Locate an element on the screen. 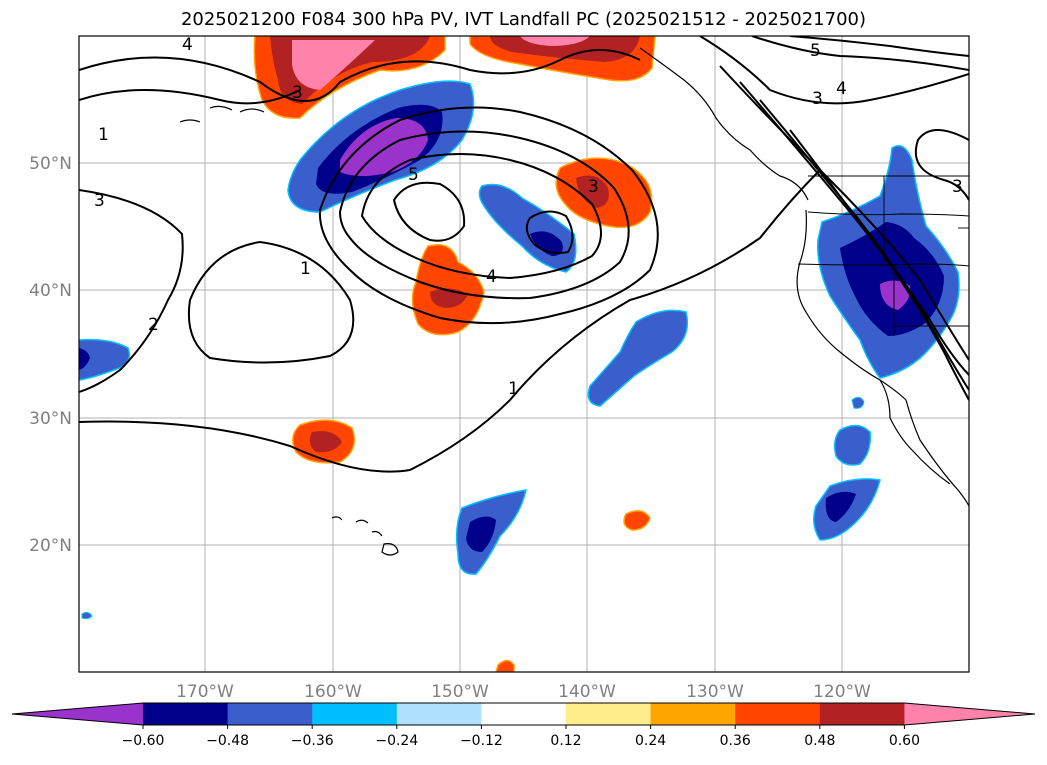 This screenshot has width=1047, height=765. colorbar-tick-label: 0.12 is located at coordinates (565, 741).